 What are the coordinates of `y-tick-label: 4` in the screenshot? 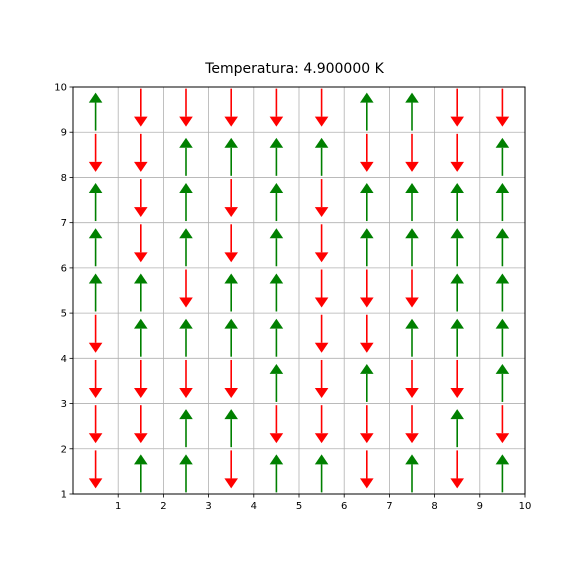 It's located at (64, 359).